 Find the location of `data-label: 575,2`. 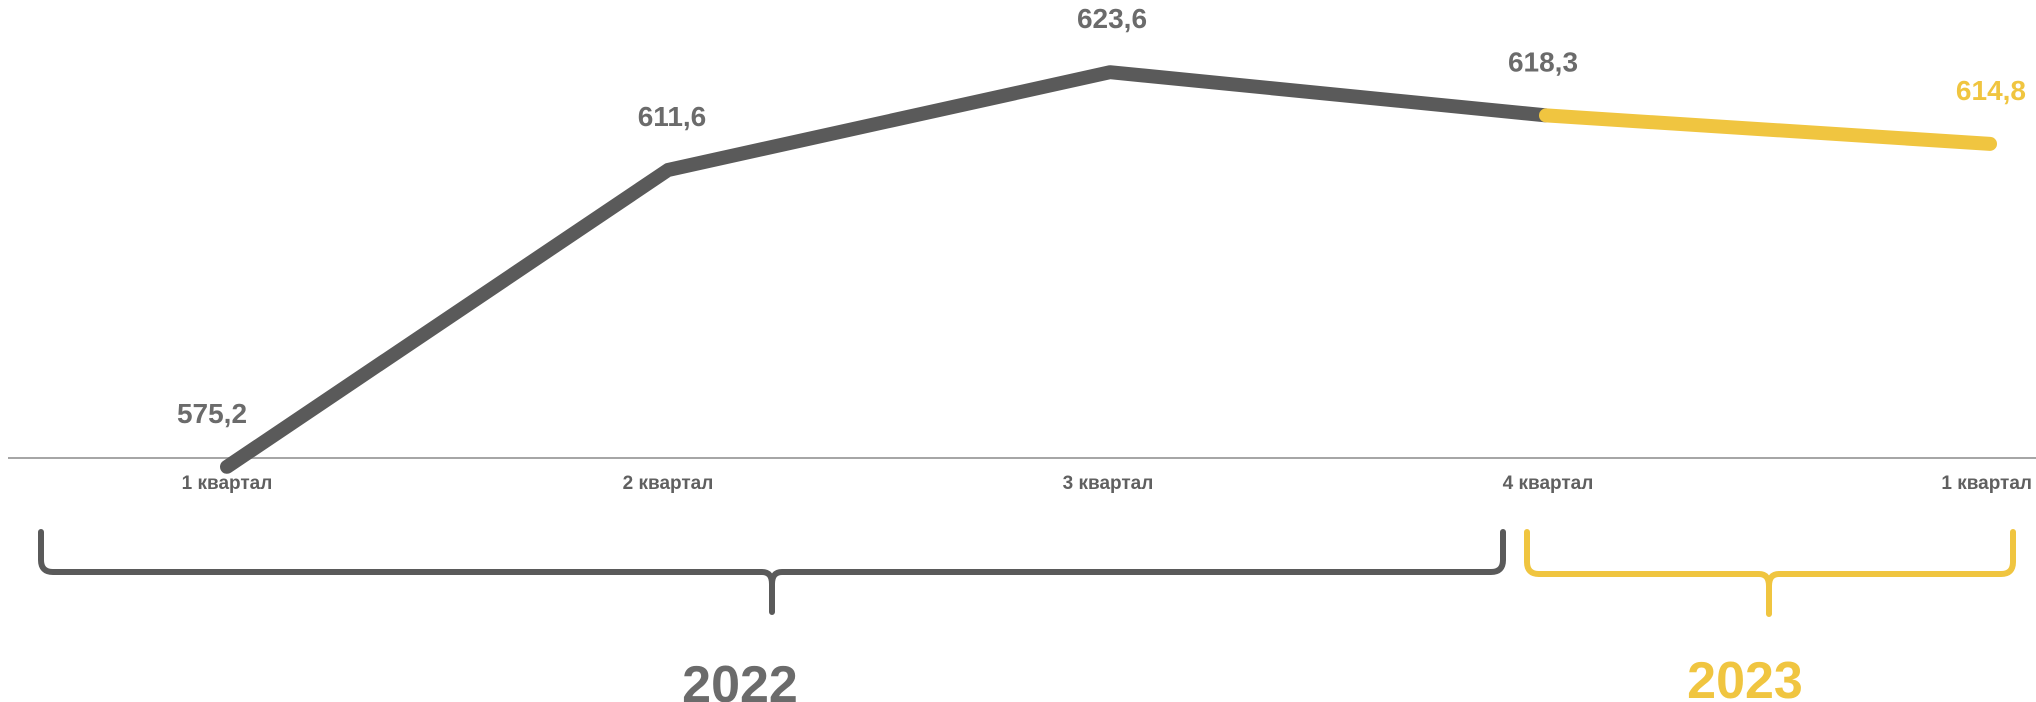

data-label: 575,2 is located at coordinates (212, 413).